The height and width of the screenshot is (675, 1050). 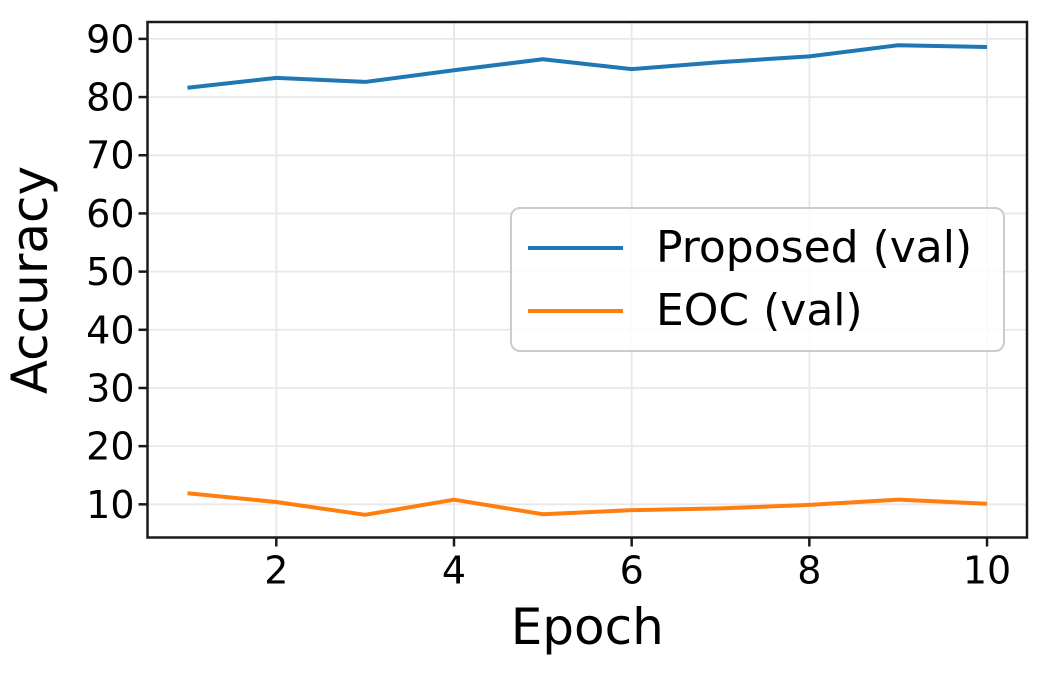 I want to click on legend-label-proposed: Proposed (val), so click(x=814, y=247).